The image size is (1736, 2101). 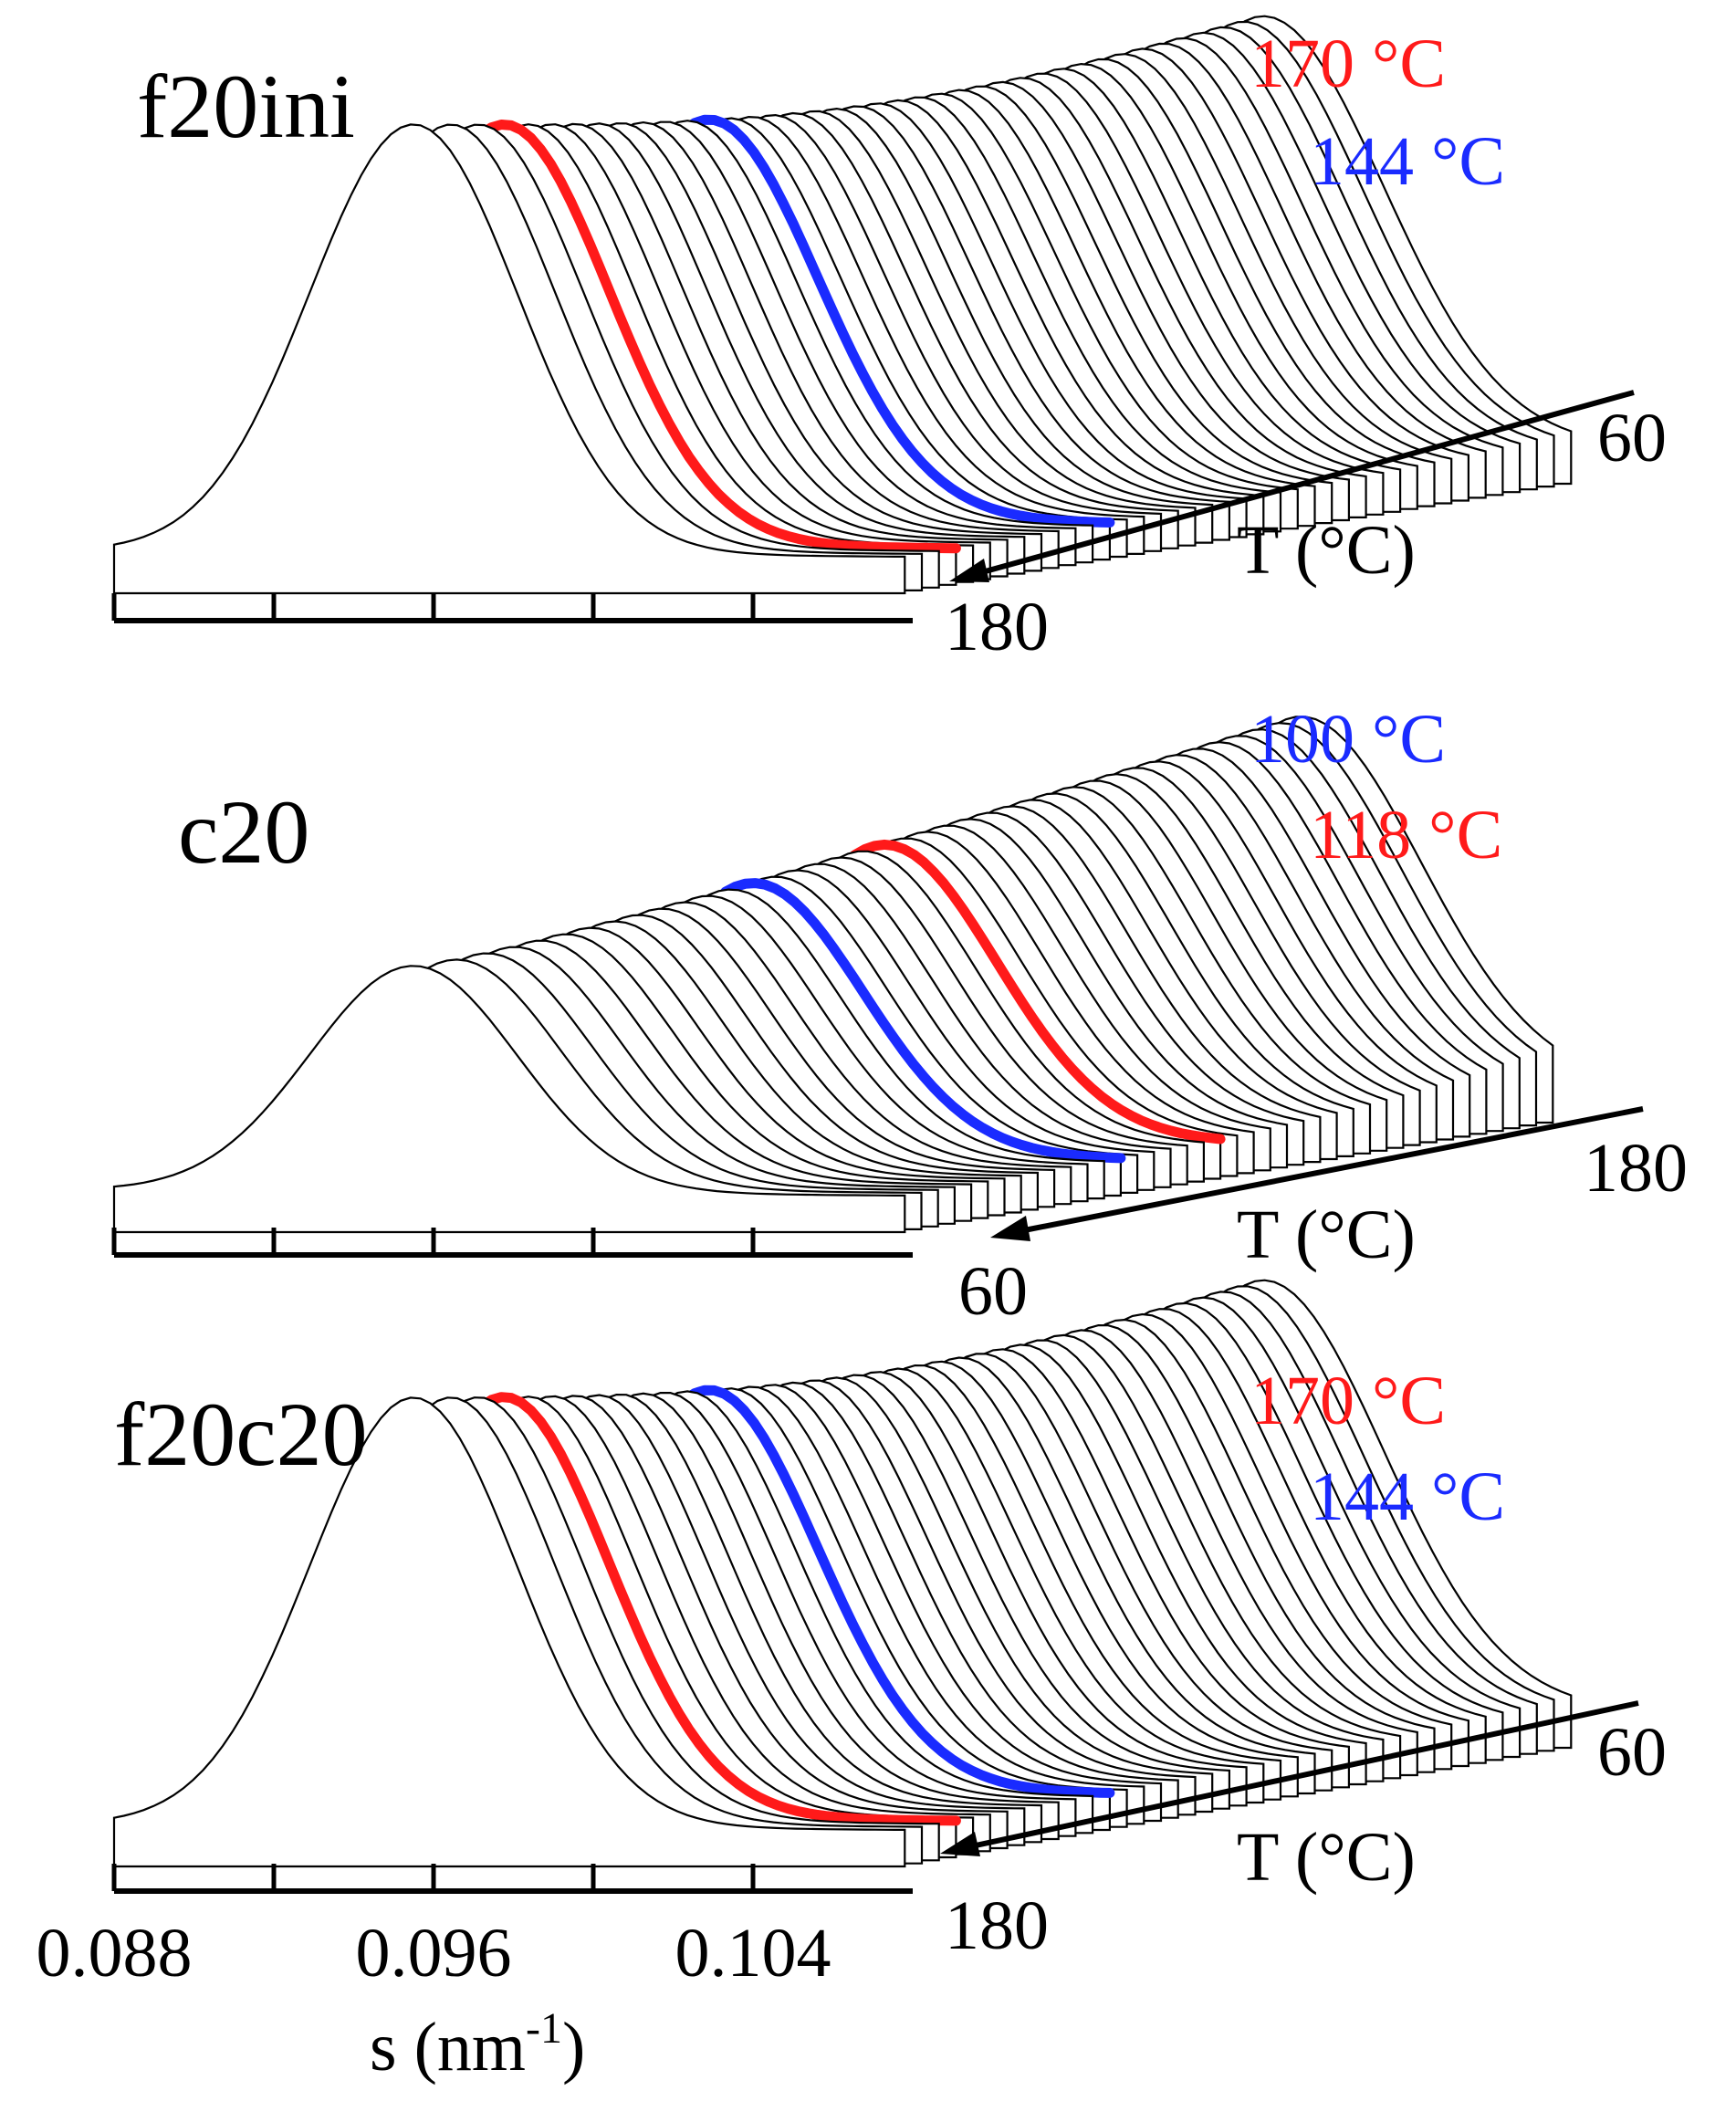 What do you see at coordinates (241, 1434) in the screenshot?
I see `panel-f20c20-title: f20c20` at bounding box center [241, 1434].